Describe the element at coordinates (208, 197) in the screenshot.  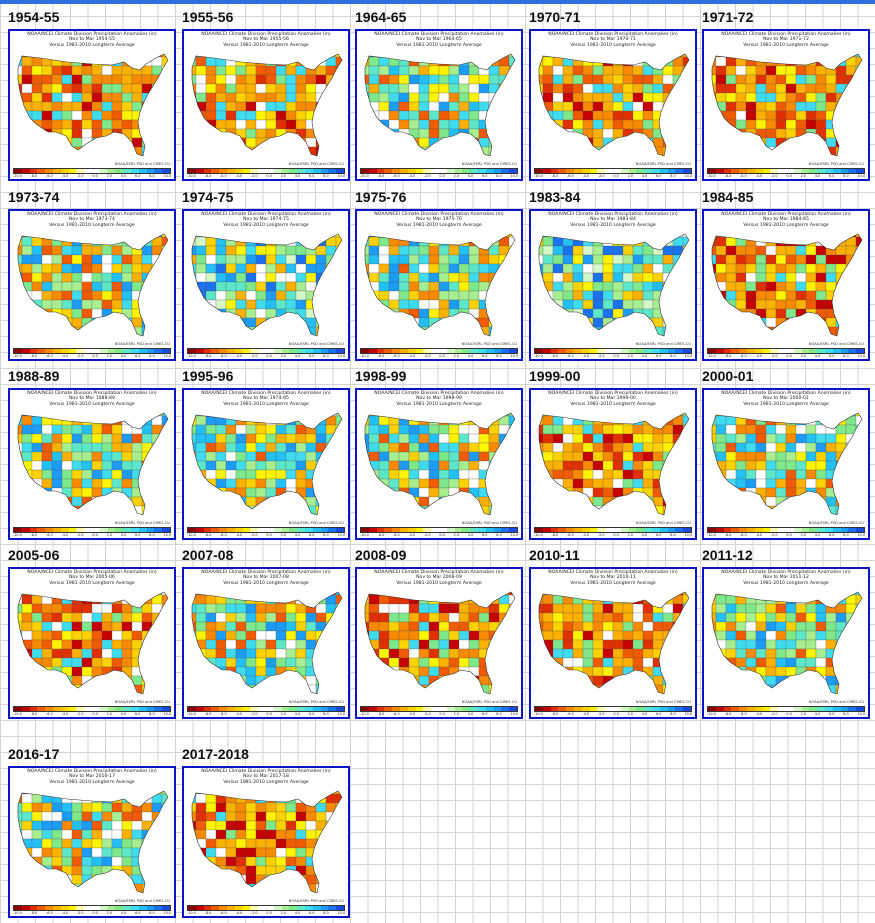
I see `season-label: 1974-75` at that location.